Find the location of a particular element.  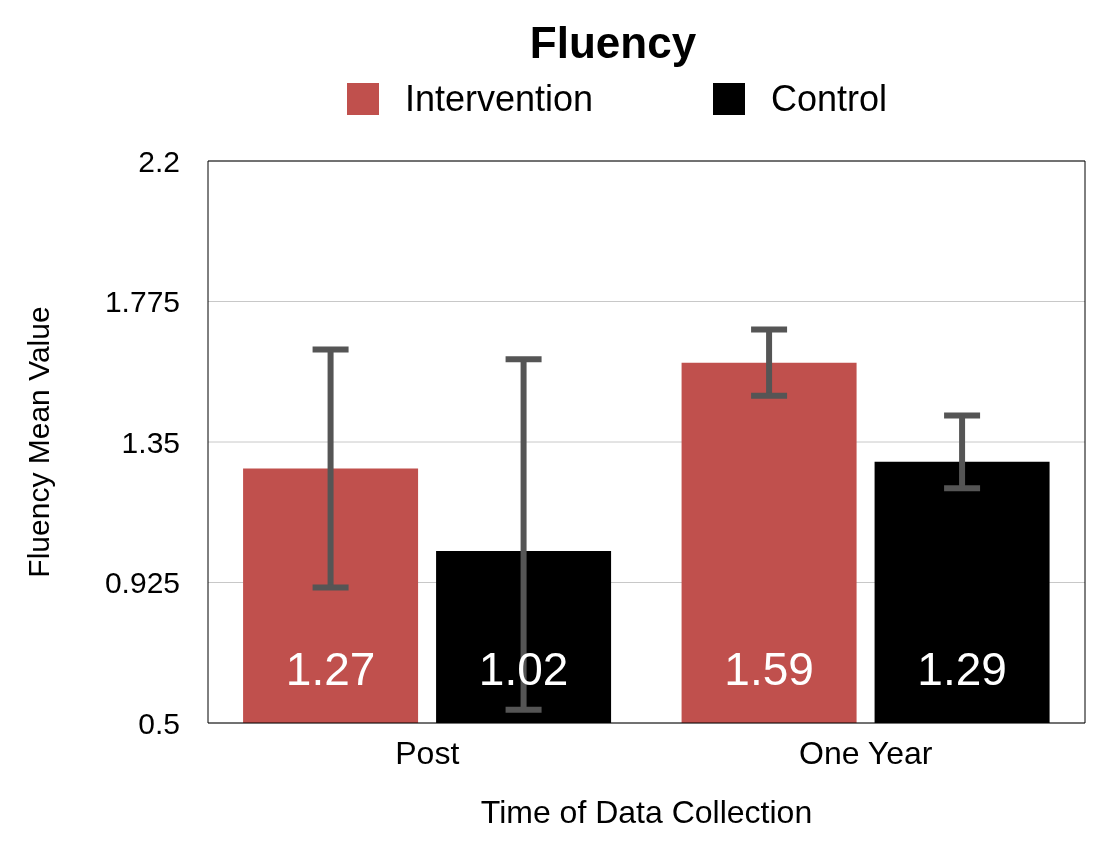

legend-label: Control is located at coordinates (829, 99).